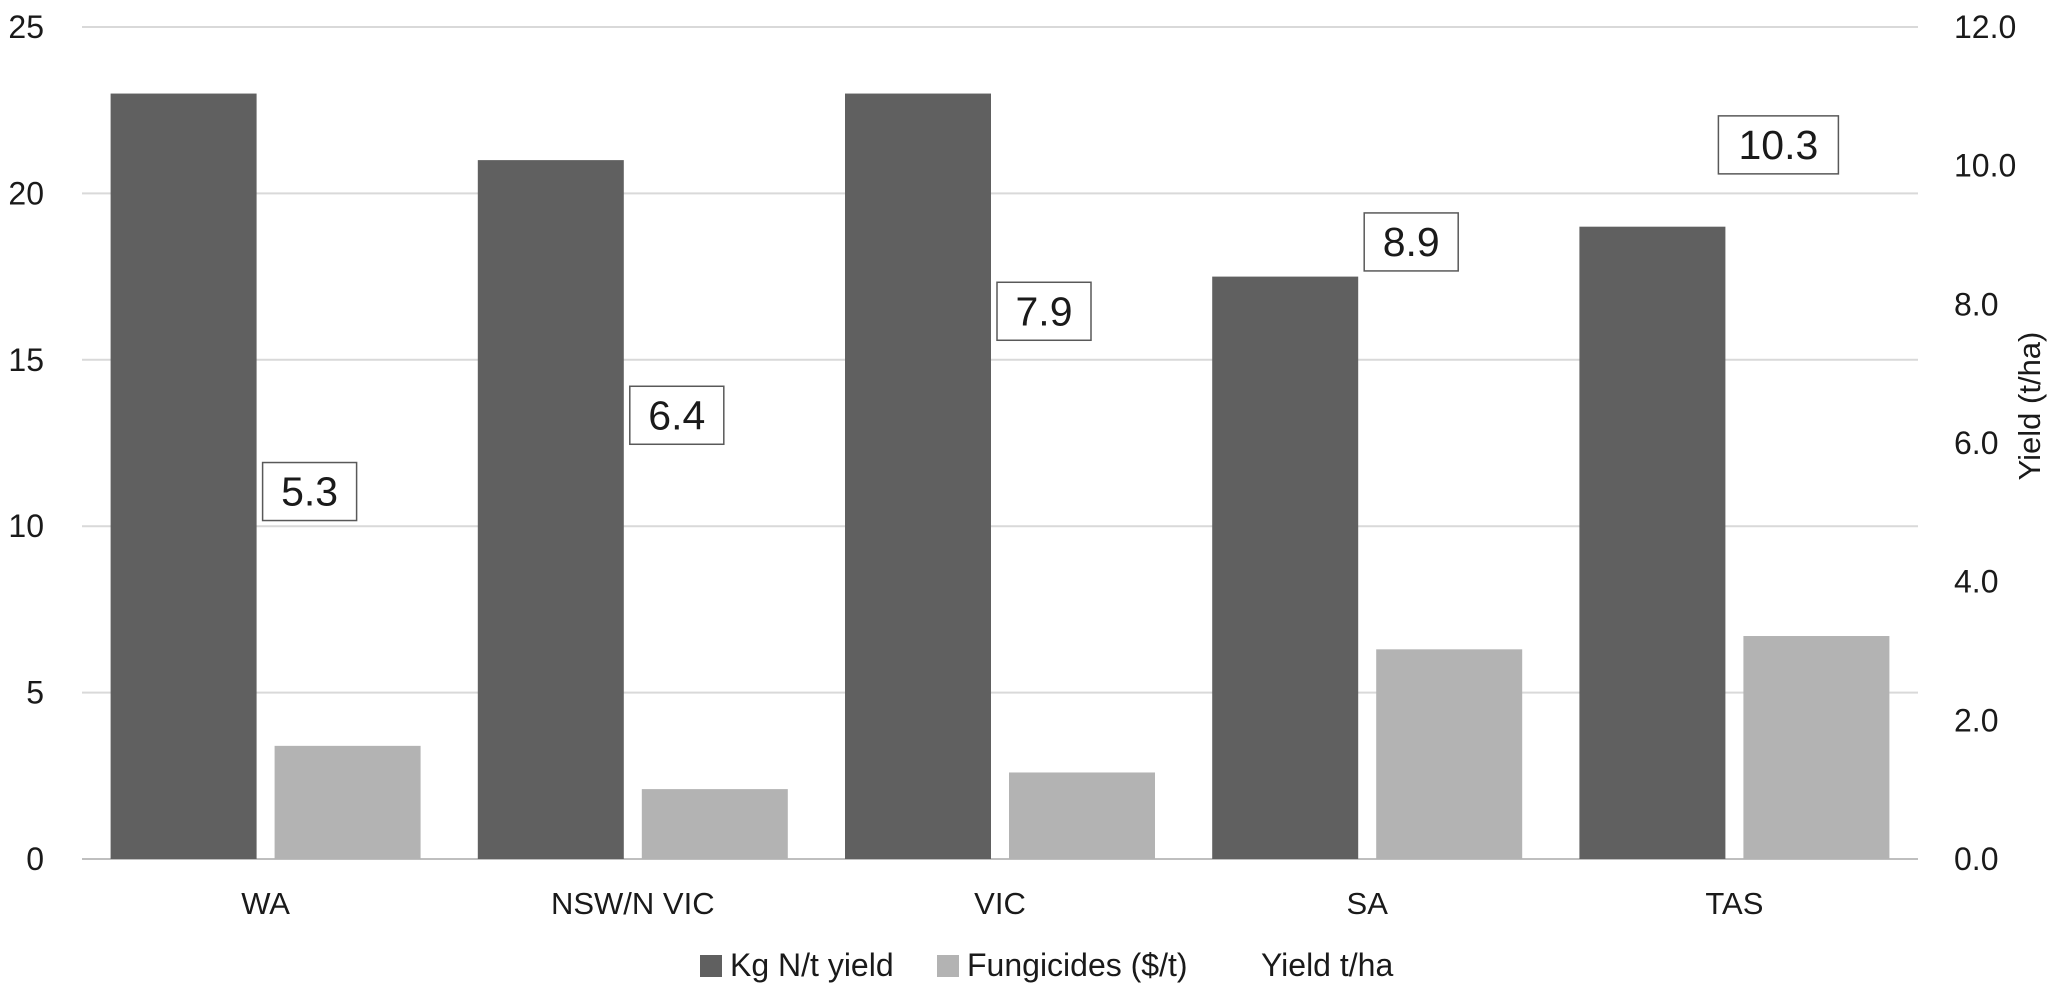 This screenshot has height=986, width=2061. What do you see at coordinates (1976, 859) in the screenshot?
I see `right-axis-tick-label: 0.0` at bounding box center [1976, 859].